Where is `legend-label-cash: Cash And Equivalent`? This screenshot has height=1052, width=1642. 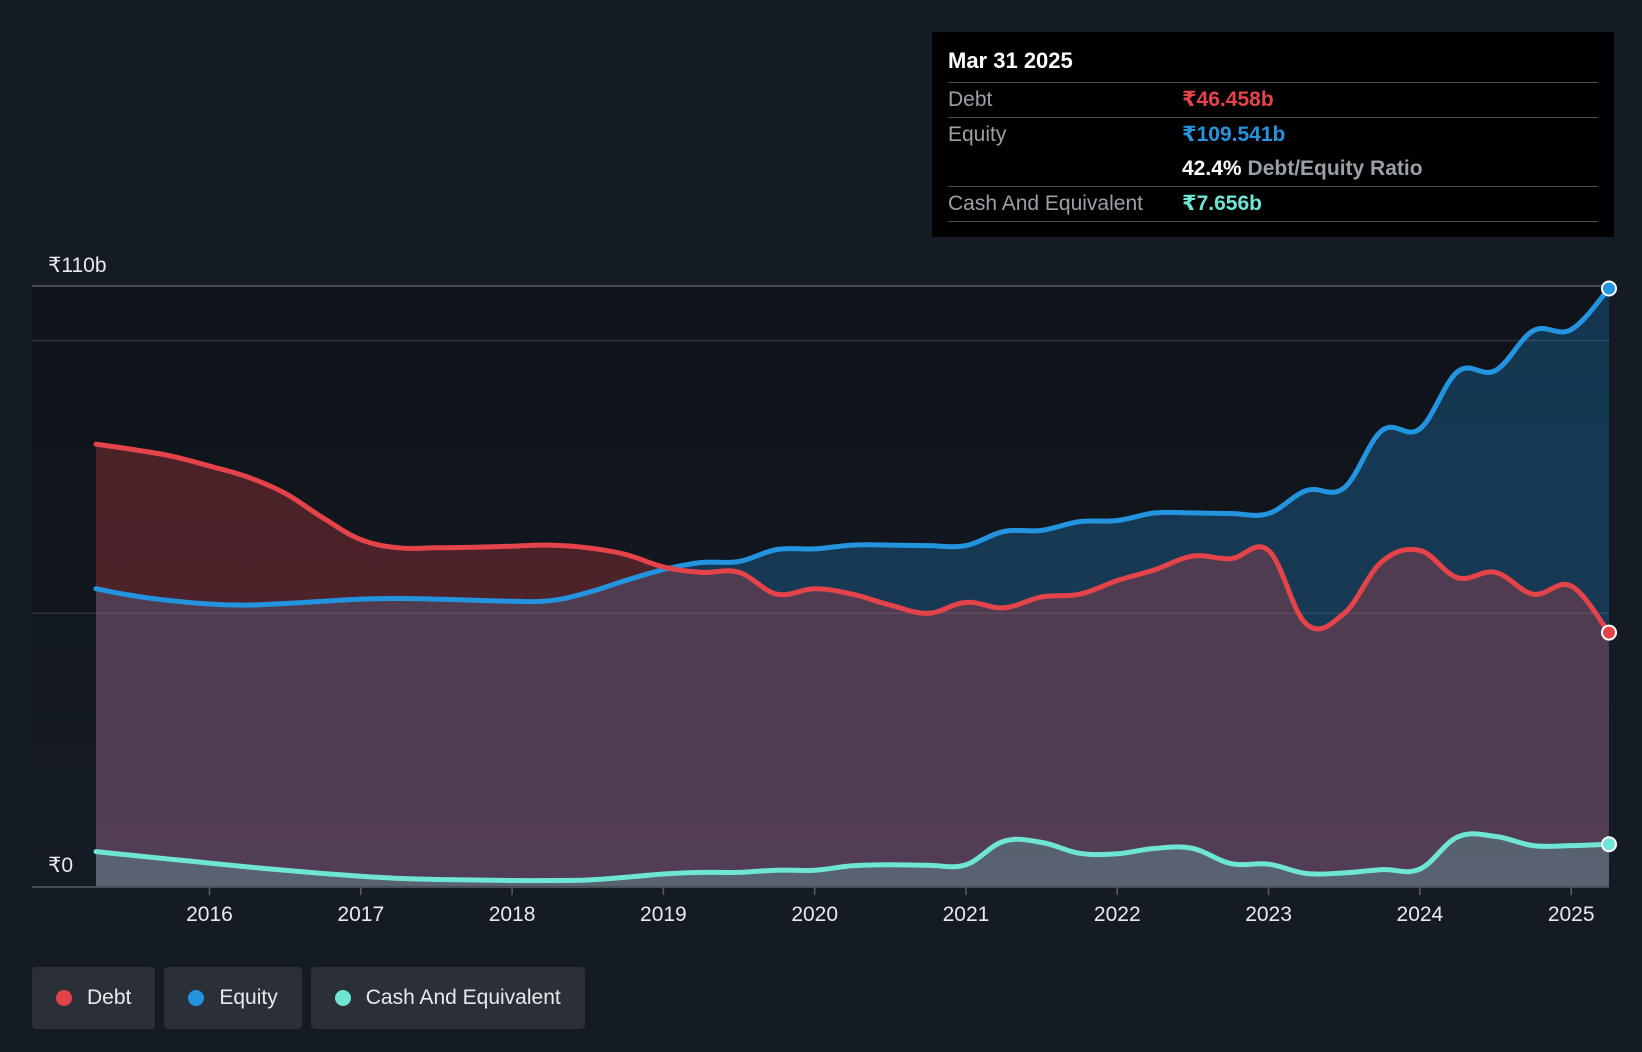 legend-label-cash: Cash And Equivalent is located at coordinates (463, 997).